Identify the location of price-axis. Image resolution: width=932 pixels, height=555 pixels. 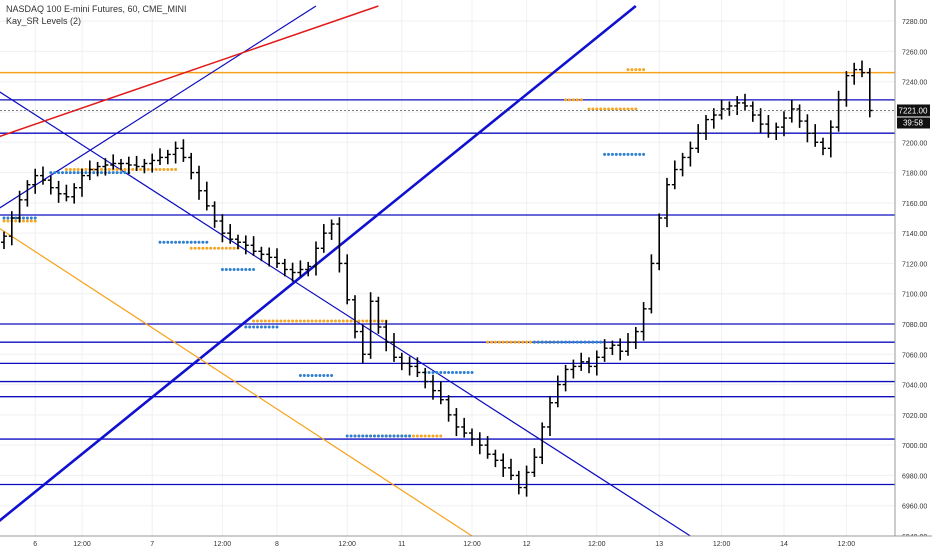
(913, 268).